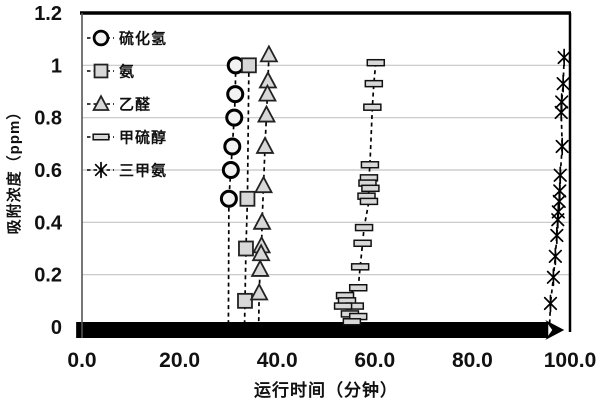 Image resolution: width=600 pixels, height=410 pixels. I want to click on x-tick-label: 40.0, so click(277, 360).